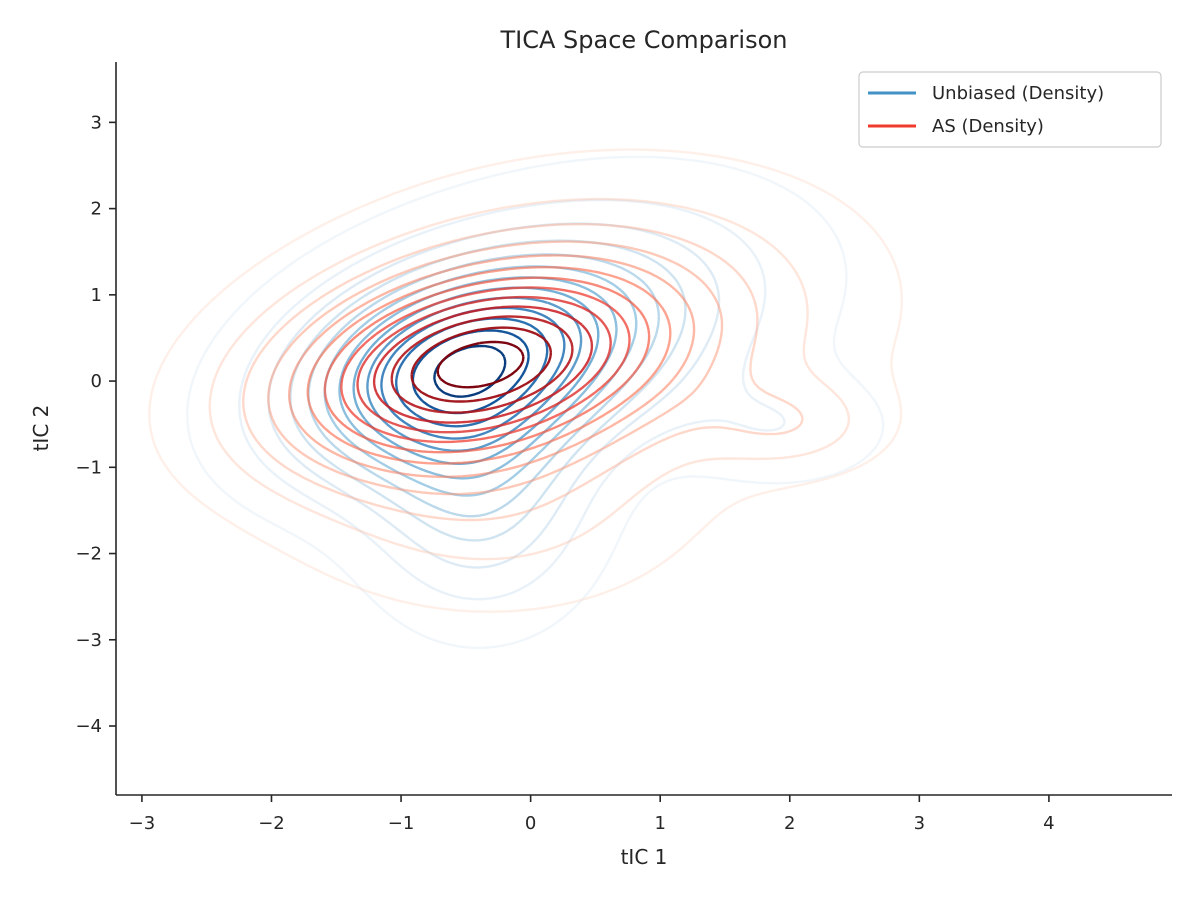  What do you see at coordinates (88, 640) in the screenshot?
I see `y-tick-label: −3` at bounding box center [88, 640].